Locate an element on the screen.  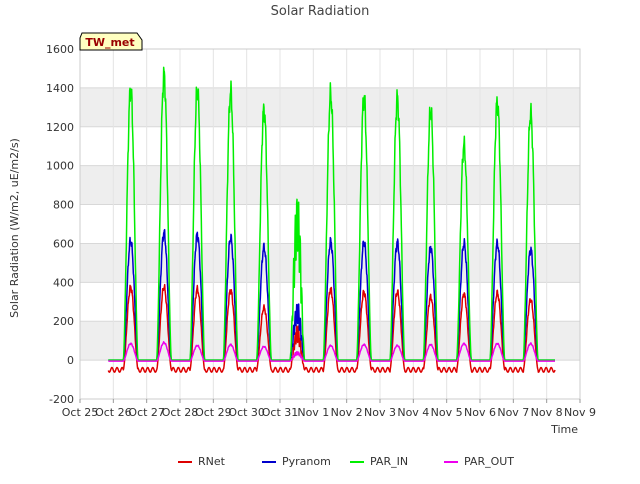
x-tick-label: Oct 31 is located at coordinates (280, 412).